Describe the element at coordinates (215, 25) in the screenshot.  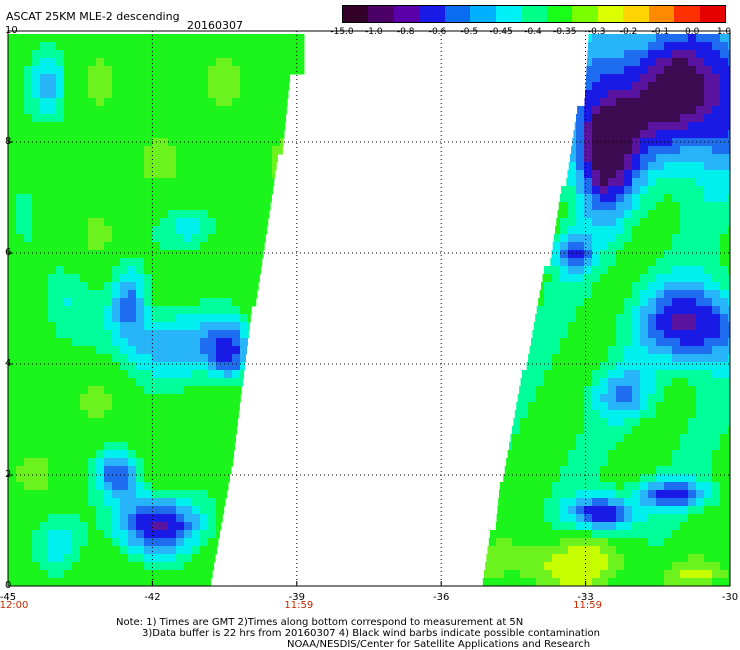
I see `chart-date: 20160307` at that location.